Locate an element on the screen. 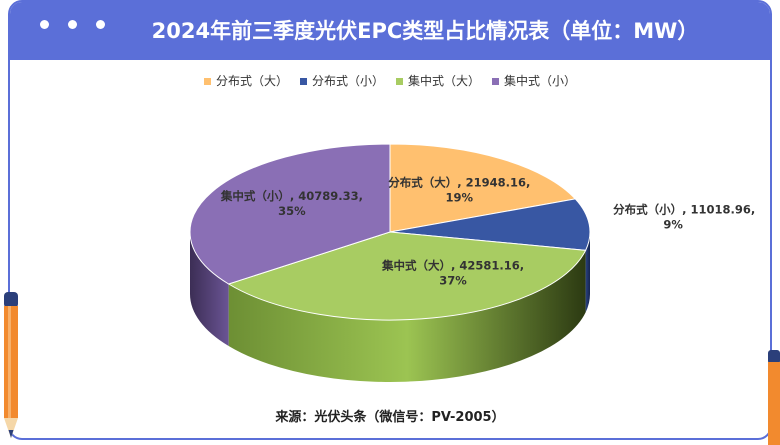  legend-label: 集中式（小） is located at coordinates (540, 81).